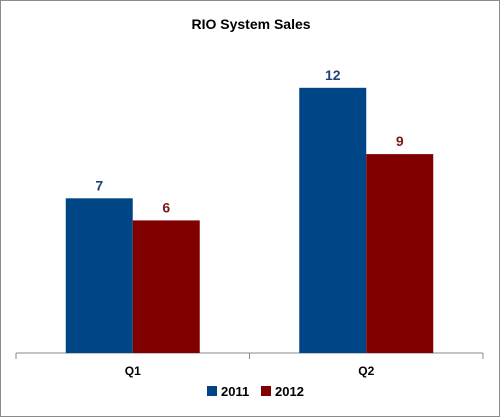  Describe the element at coordinates (266, 391) in the screenshot. I see `legend-swatch-2012` at that location.